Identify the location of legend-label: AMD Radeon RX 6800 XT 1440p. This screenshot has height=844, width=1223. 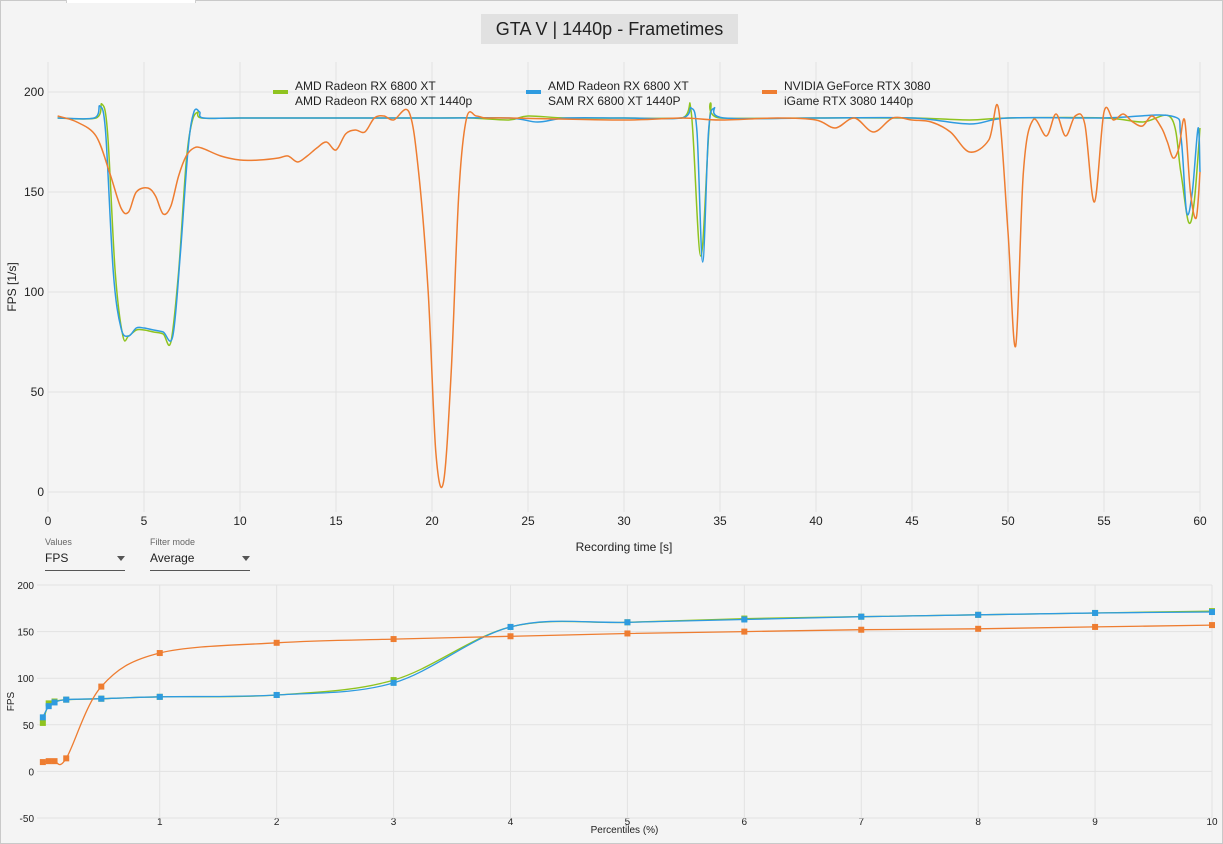
(384, 101).